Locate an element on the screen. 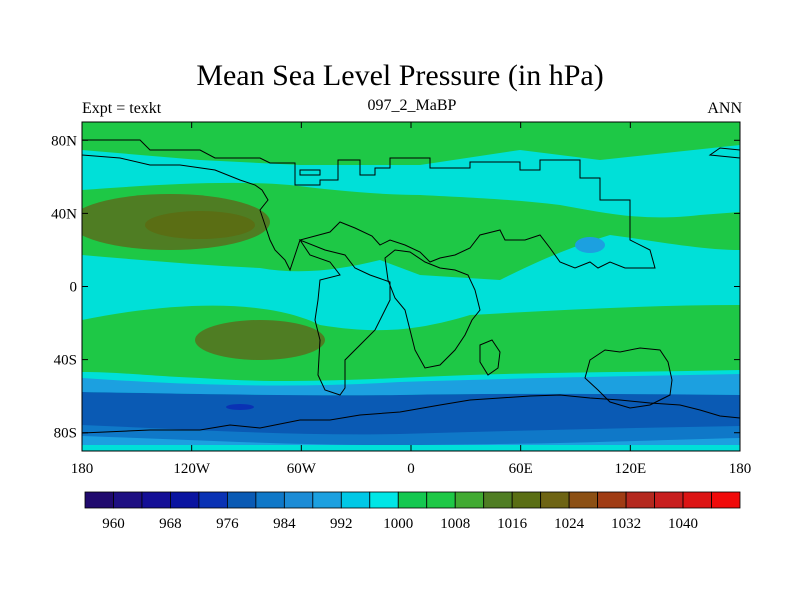  colorbar-label: 1024 is located at coordinates (569, 524).